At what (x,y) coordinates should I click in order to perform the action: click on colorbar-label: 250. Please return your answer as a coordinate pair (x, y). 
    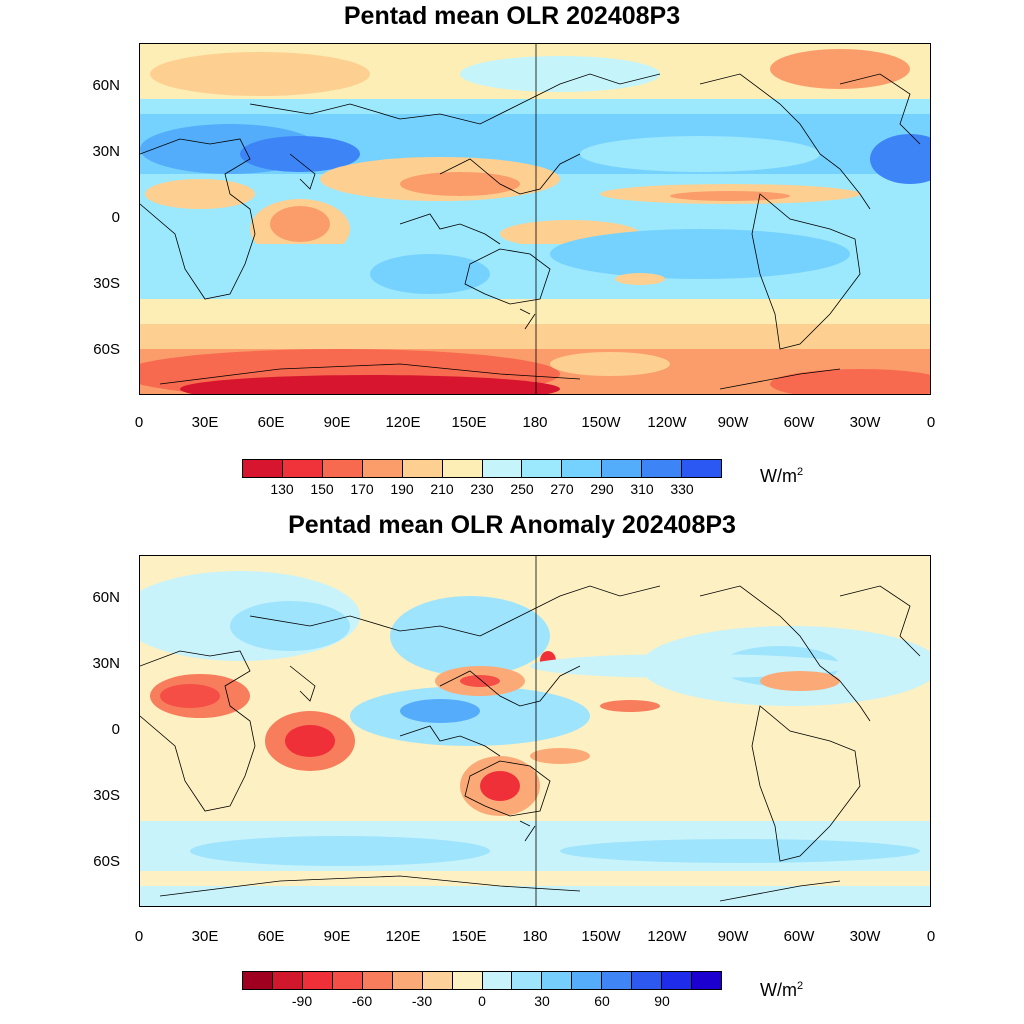
    Looking at the image, I should click on (522, 489).